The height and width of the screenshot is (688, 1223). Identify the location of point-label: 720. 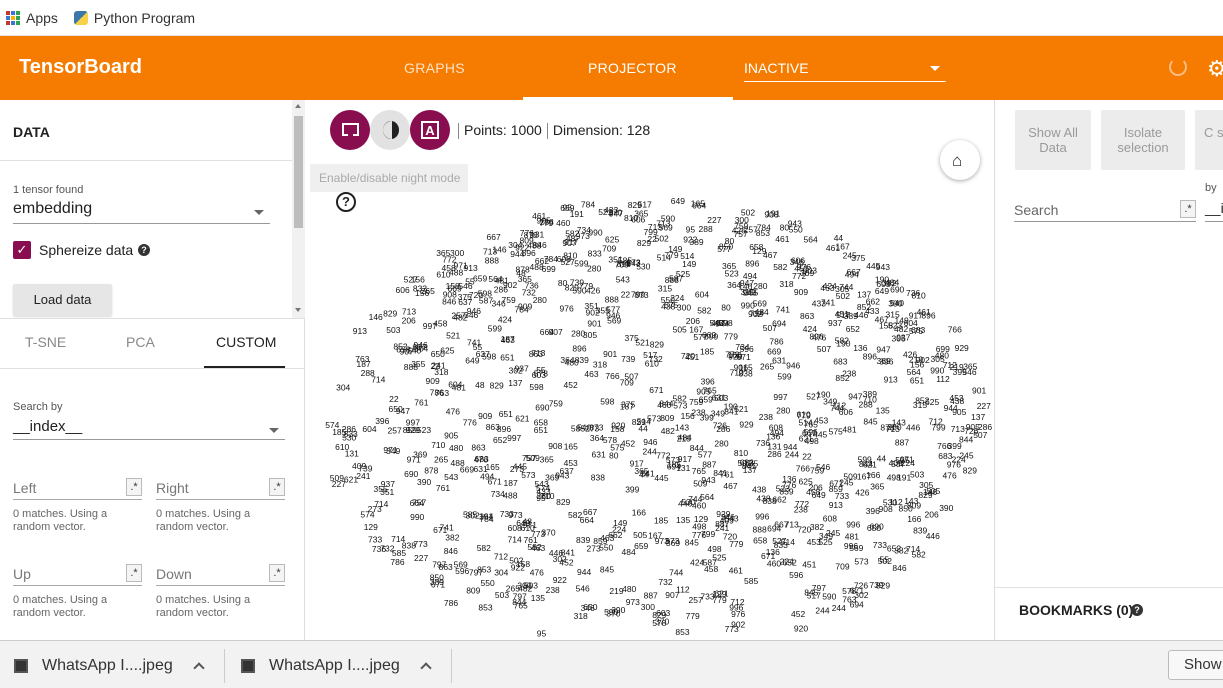
(804, 530).